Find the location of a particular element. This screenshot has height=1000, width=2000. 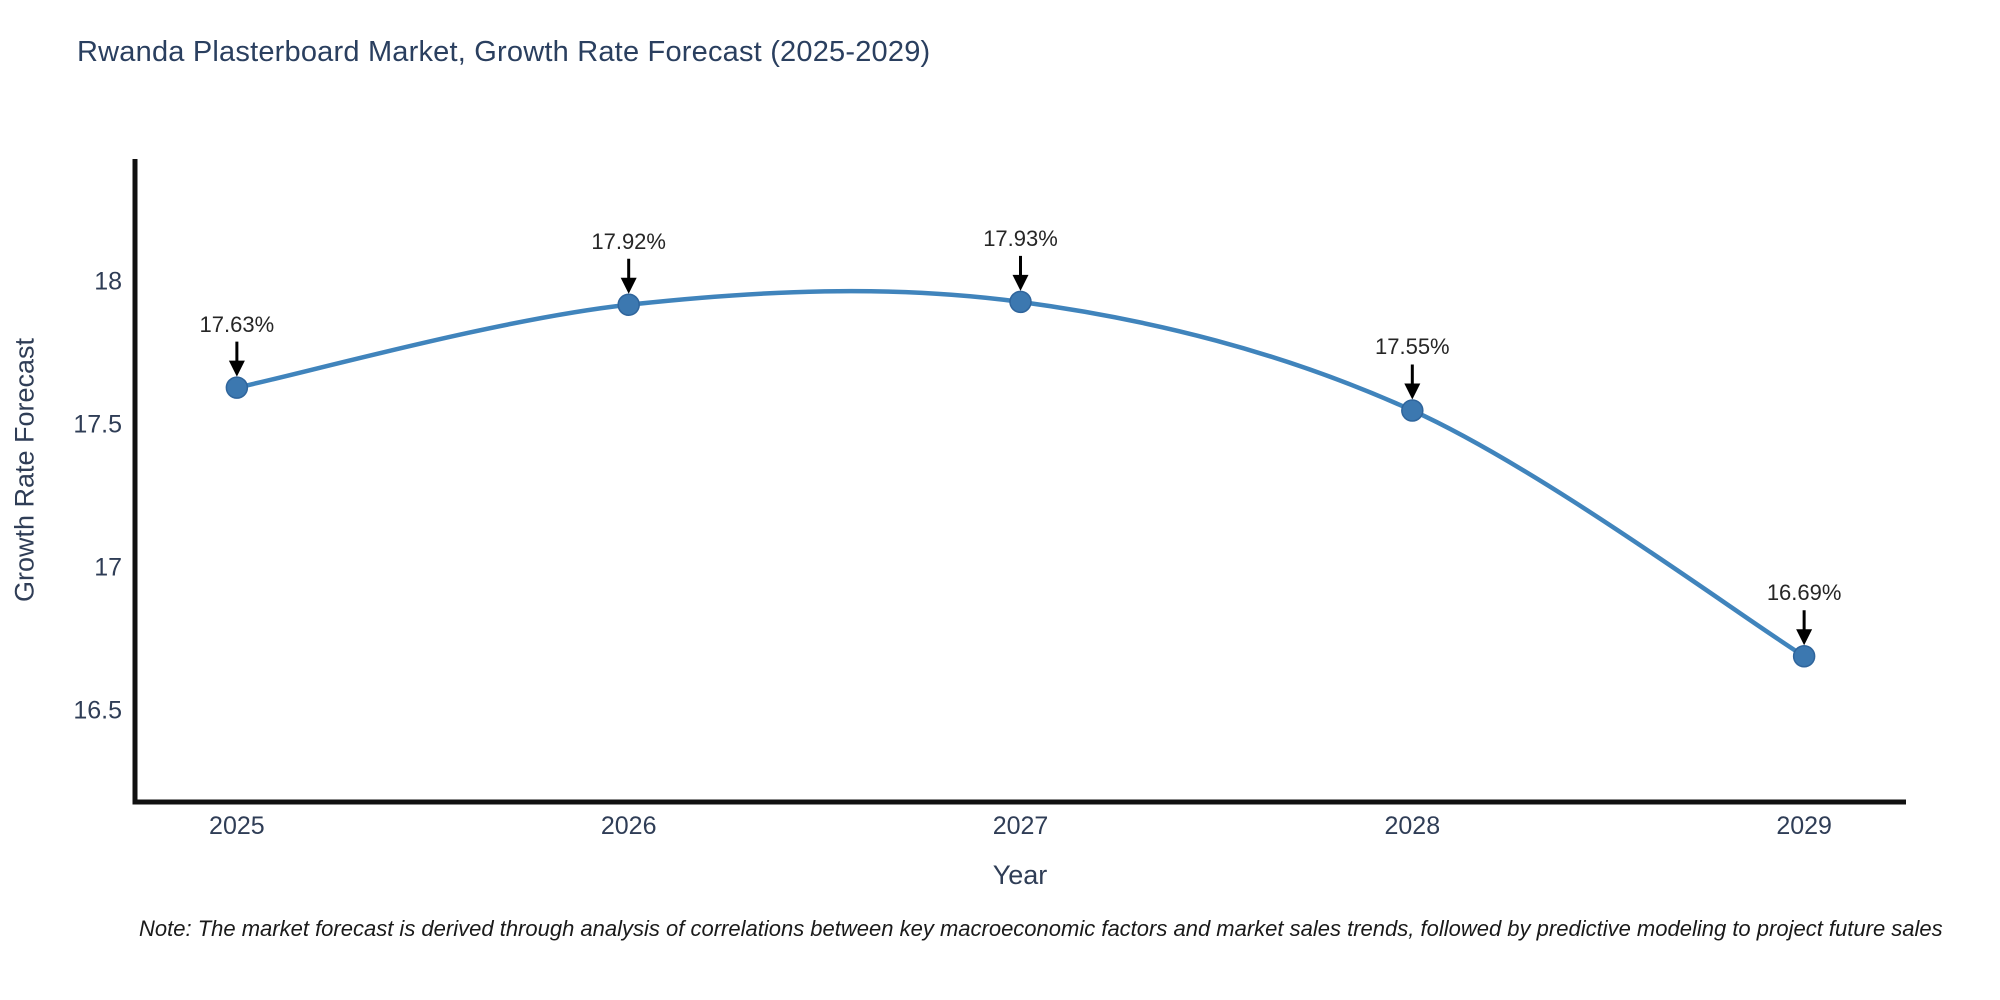

x-axis-title: Year is located at coordinates (1020, 875).